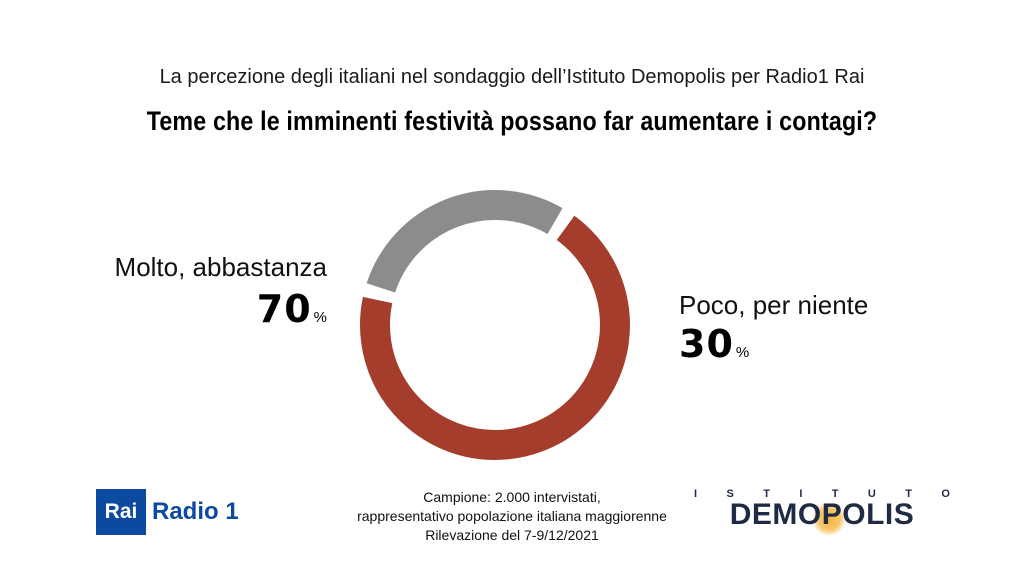  What do you see at coordinates (706, 344) in the screenshot?
I see `slice-value-number: 30` at bounding box center [706, 344].